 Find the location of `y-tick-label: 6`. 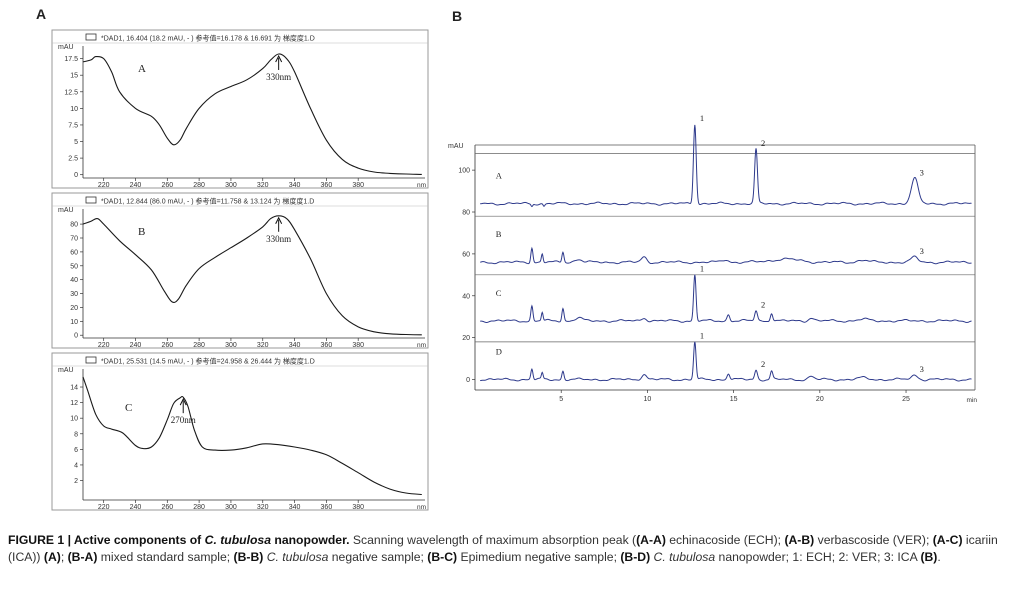

y-tick-label: 6 is located at coordinates (76, 450).